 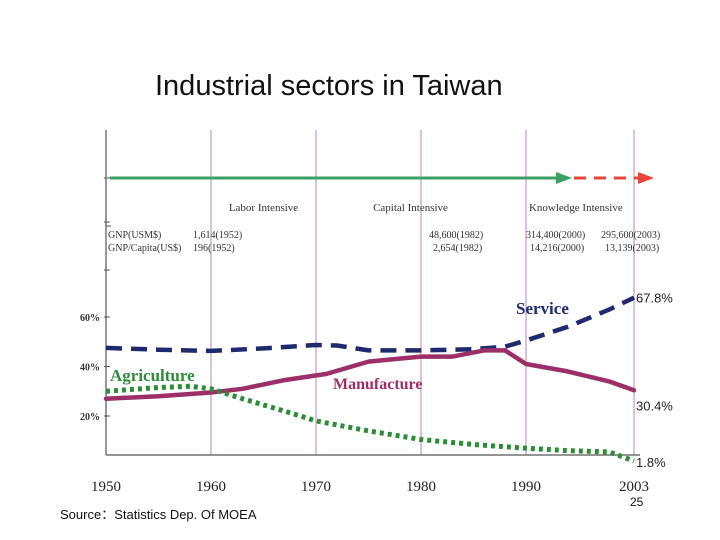 I want to click on source-note: Source：Statistics Dep. Of MOEA, so click(x=158, y=514).